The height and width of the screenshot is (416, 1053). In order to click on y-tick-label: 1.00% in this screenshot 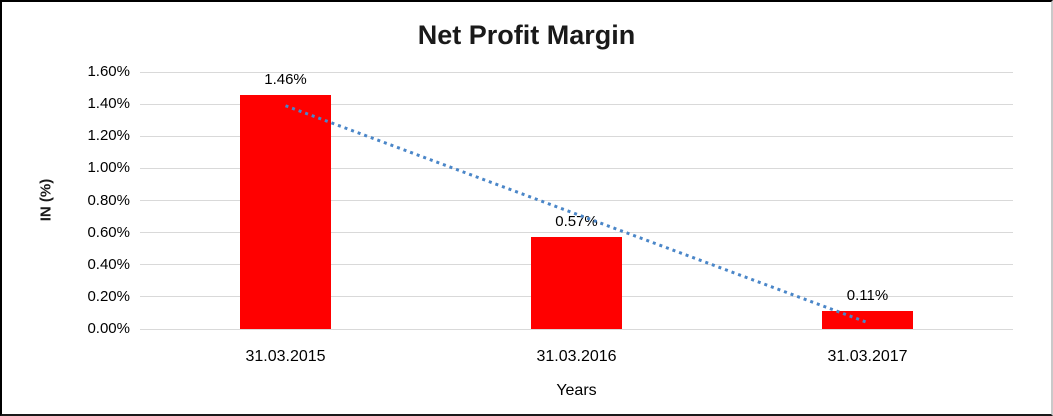, I will do `click(108, 168)`.